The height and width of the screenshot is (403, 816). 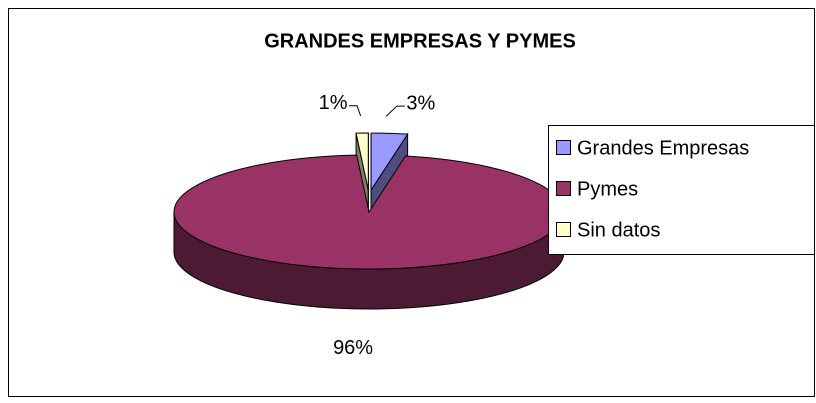 What do you see at coordinates (663, 148) in the screenshot?
I see `legend-label: Grandes Empresas` at bounding box center [663, 148].